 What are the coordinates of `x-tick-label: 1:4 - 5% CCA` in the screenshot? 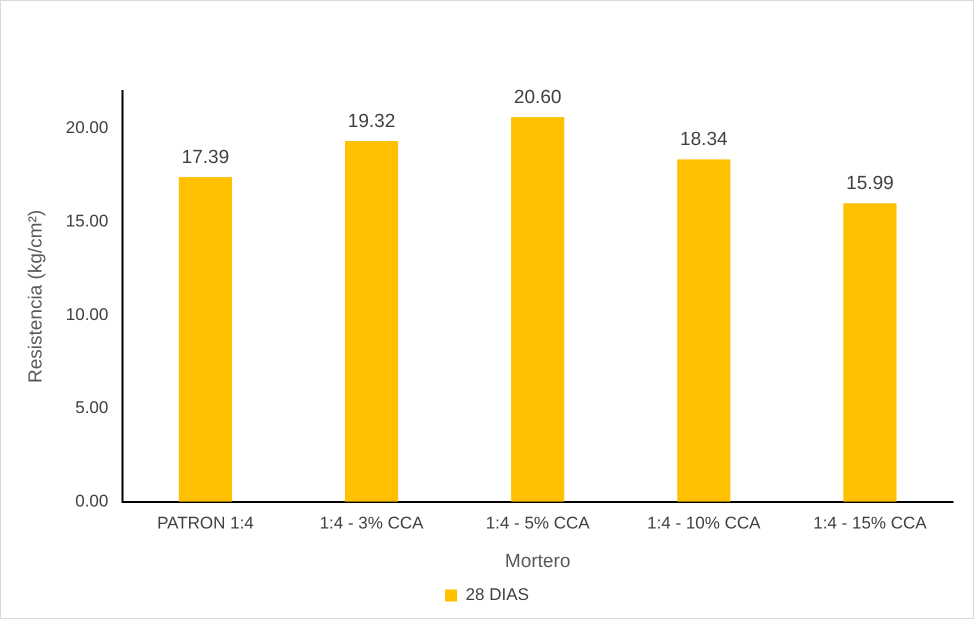 It's located at (538, 523).